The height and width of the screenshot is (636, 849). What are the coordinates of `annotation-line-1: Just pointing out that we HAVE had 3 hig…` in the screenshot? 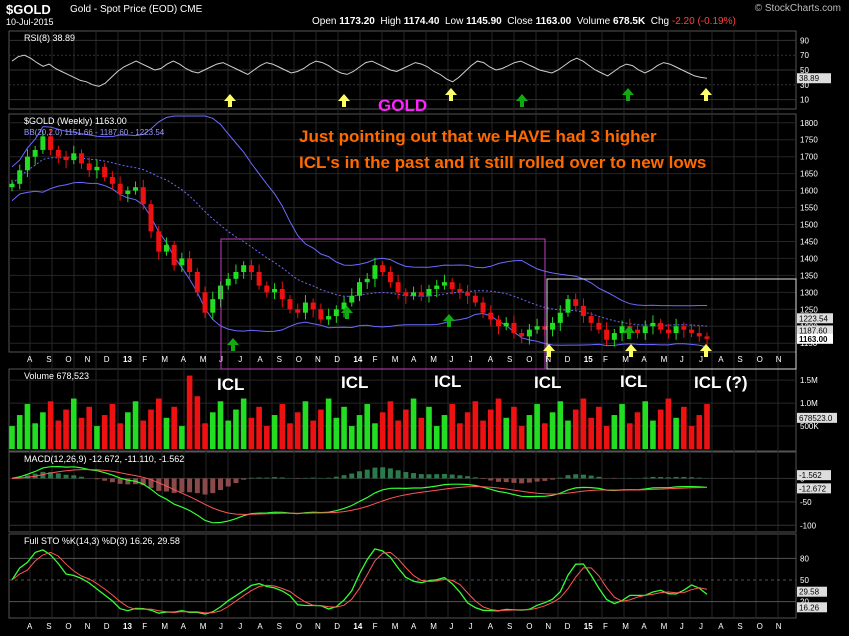 It's located at (478, 136).